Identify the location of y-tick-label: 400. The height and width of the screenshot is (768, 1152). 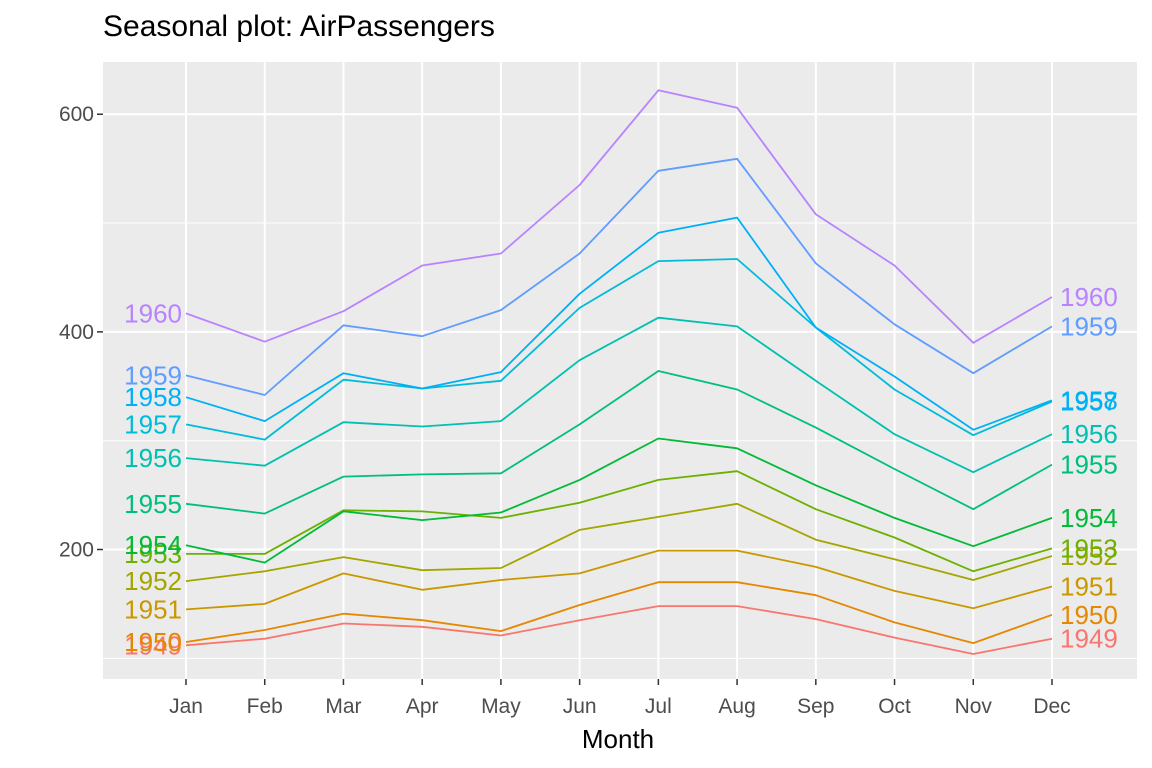
(76, 332).